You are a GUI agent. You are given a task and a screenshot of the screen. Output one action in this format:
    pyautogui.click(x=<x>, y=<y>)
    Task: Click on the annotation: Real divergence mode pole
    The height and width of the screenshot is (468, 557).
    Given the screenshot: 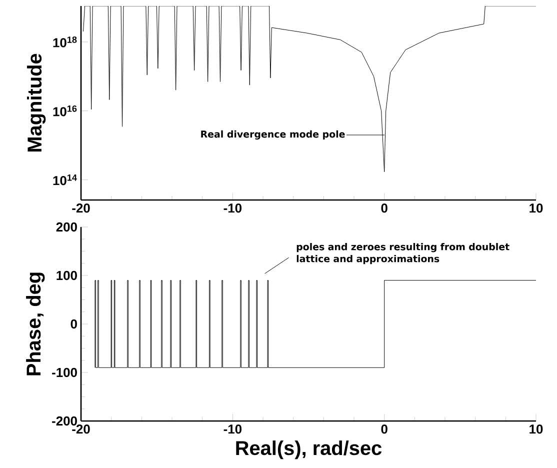 What is the action you would take?
    pyautogui.click(x=273, y=135)
    